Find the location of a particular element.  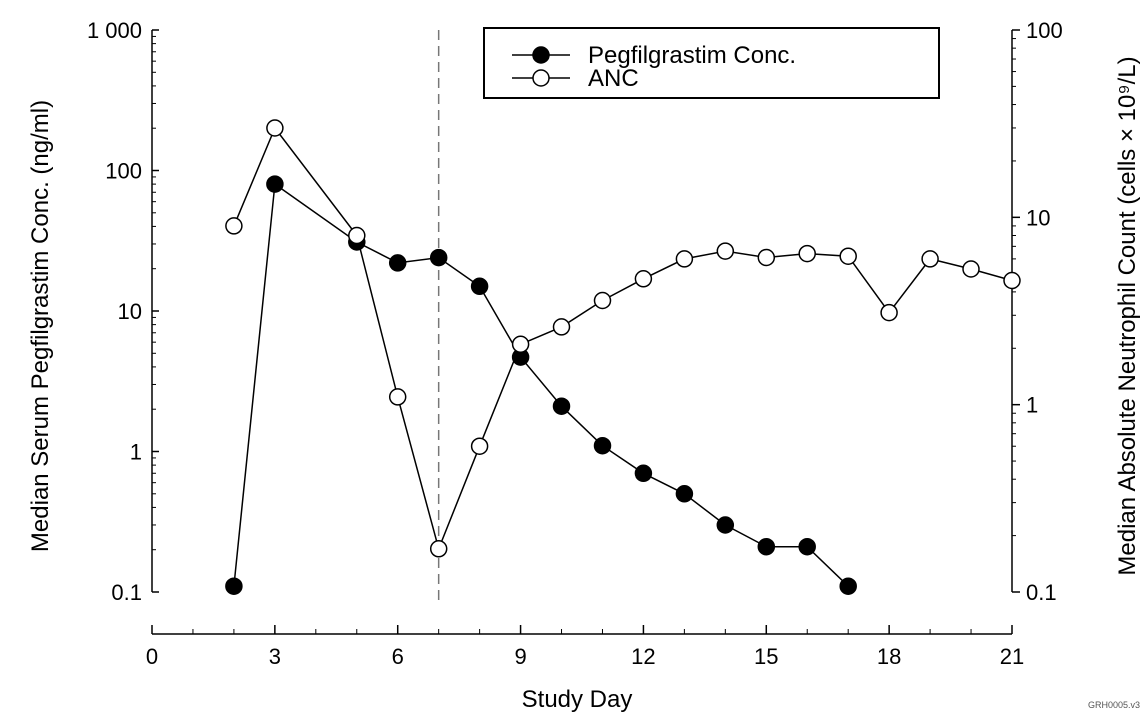

x-tick-label: 21 is located at coordinates (1012, 656).